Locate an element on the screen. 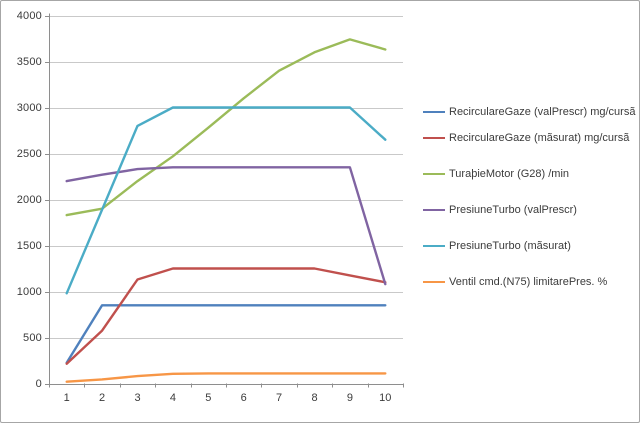 This screenshot has height=423, width=640. legend-item-2: TuraþieMotor (G28) /min is located at coordinates (531, 174).